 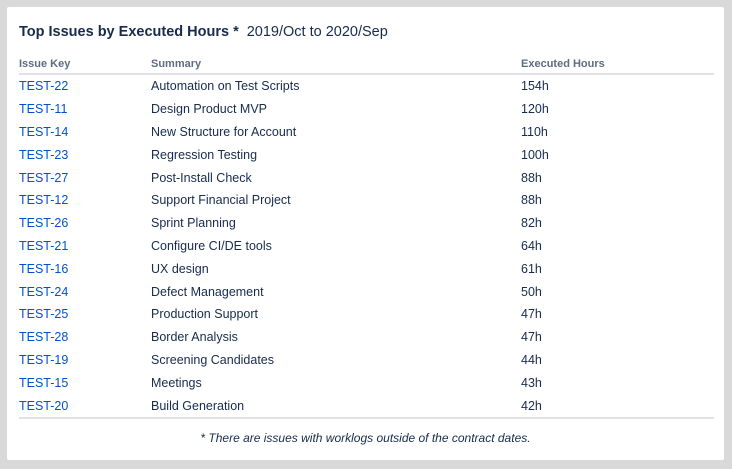 I want to click on executed-hours-cell: 110h, so click(x=534, y=131).